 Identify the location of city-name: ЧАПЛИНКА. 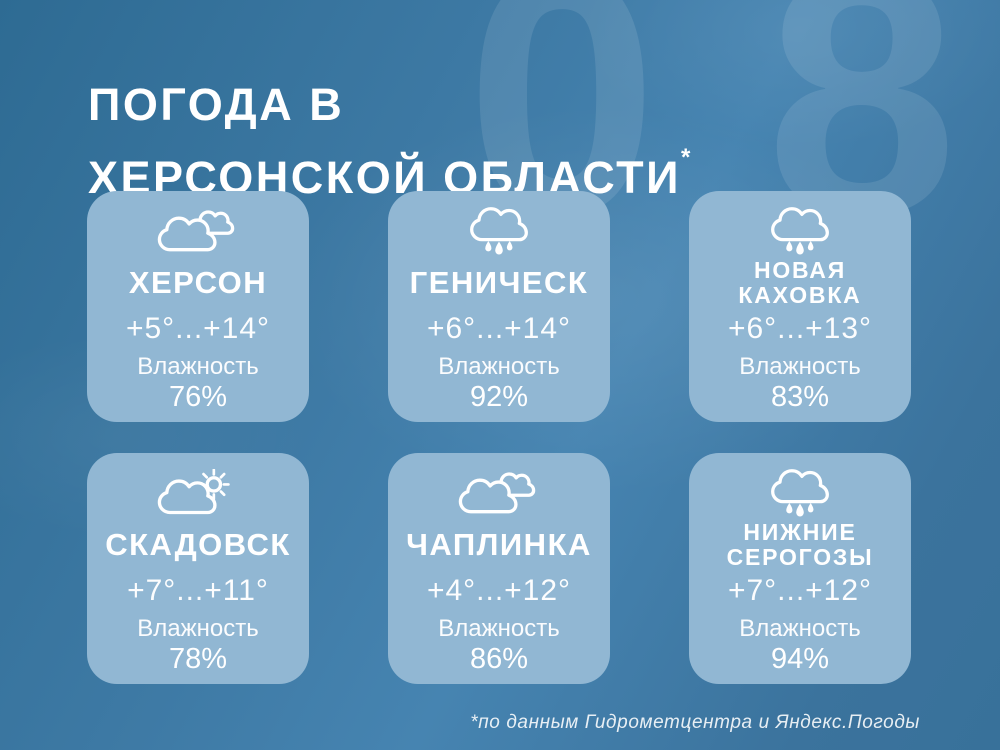
(499, 545).